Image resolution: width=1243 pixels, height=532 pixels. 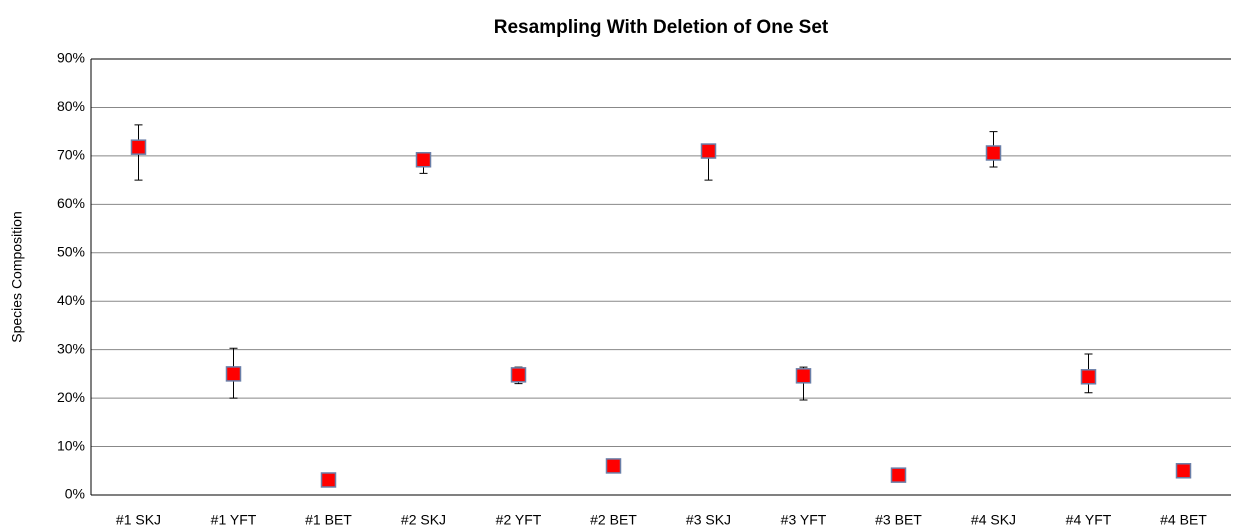 What do you see at coordinates (613, 520) in the screenshot?
I see `x-tick-label: #2 BET` at bounding box center [613, 520].